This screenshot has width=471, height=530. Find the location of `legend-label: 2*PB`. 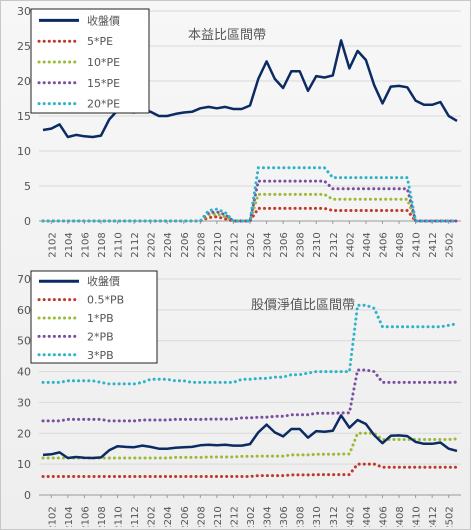

legend-label: 2*PB is located at coordinates (100, 336).